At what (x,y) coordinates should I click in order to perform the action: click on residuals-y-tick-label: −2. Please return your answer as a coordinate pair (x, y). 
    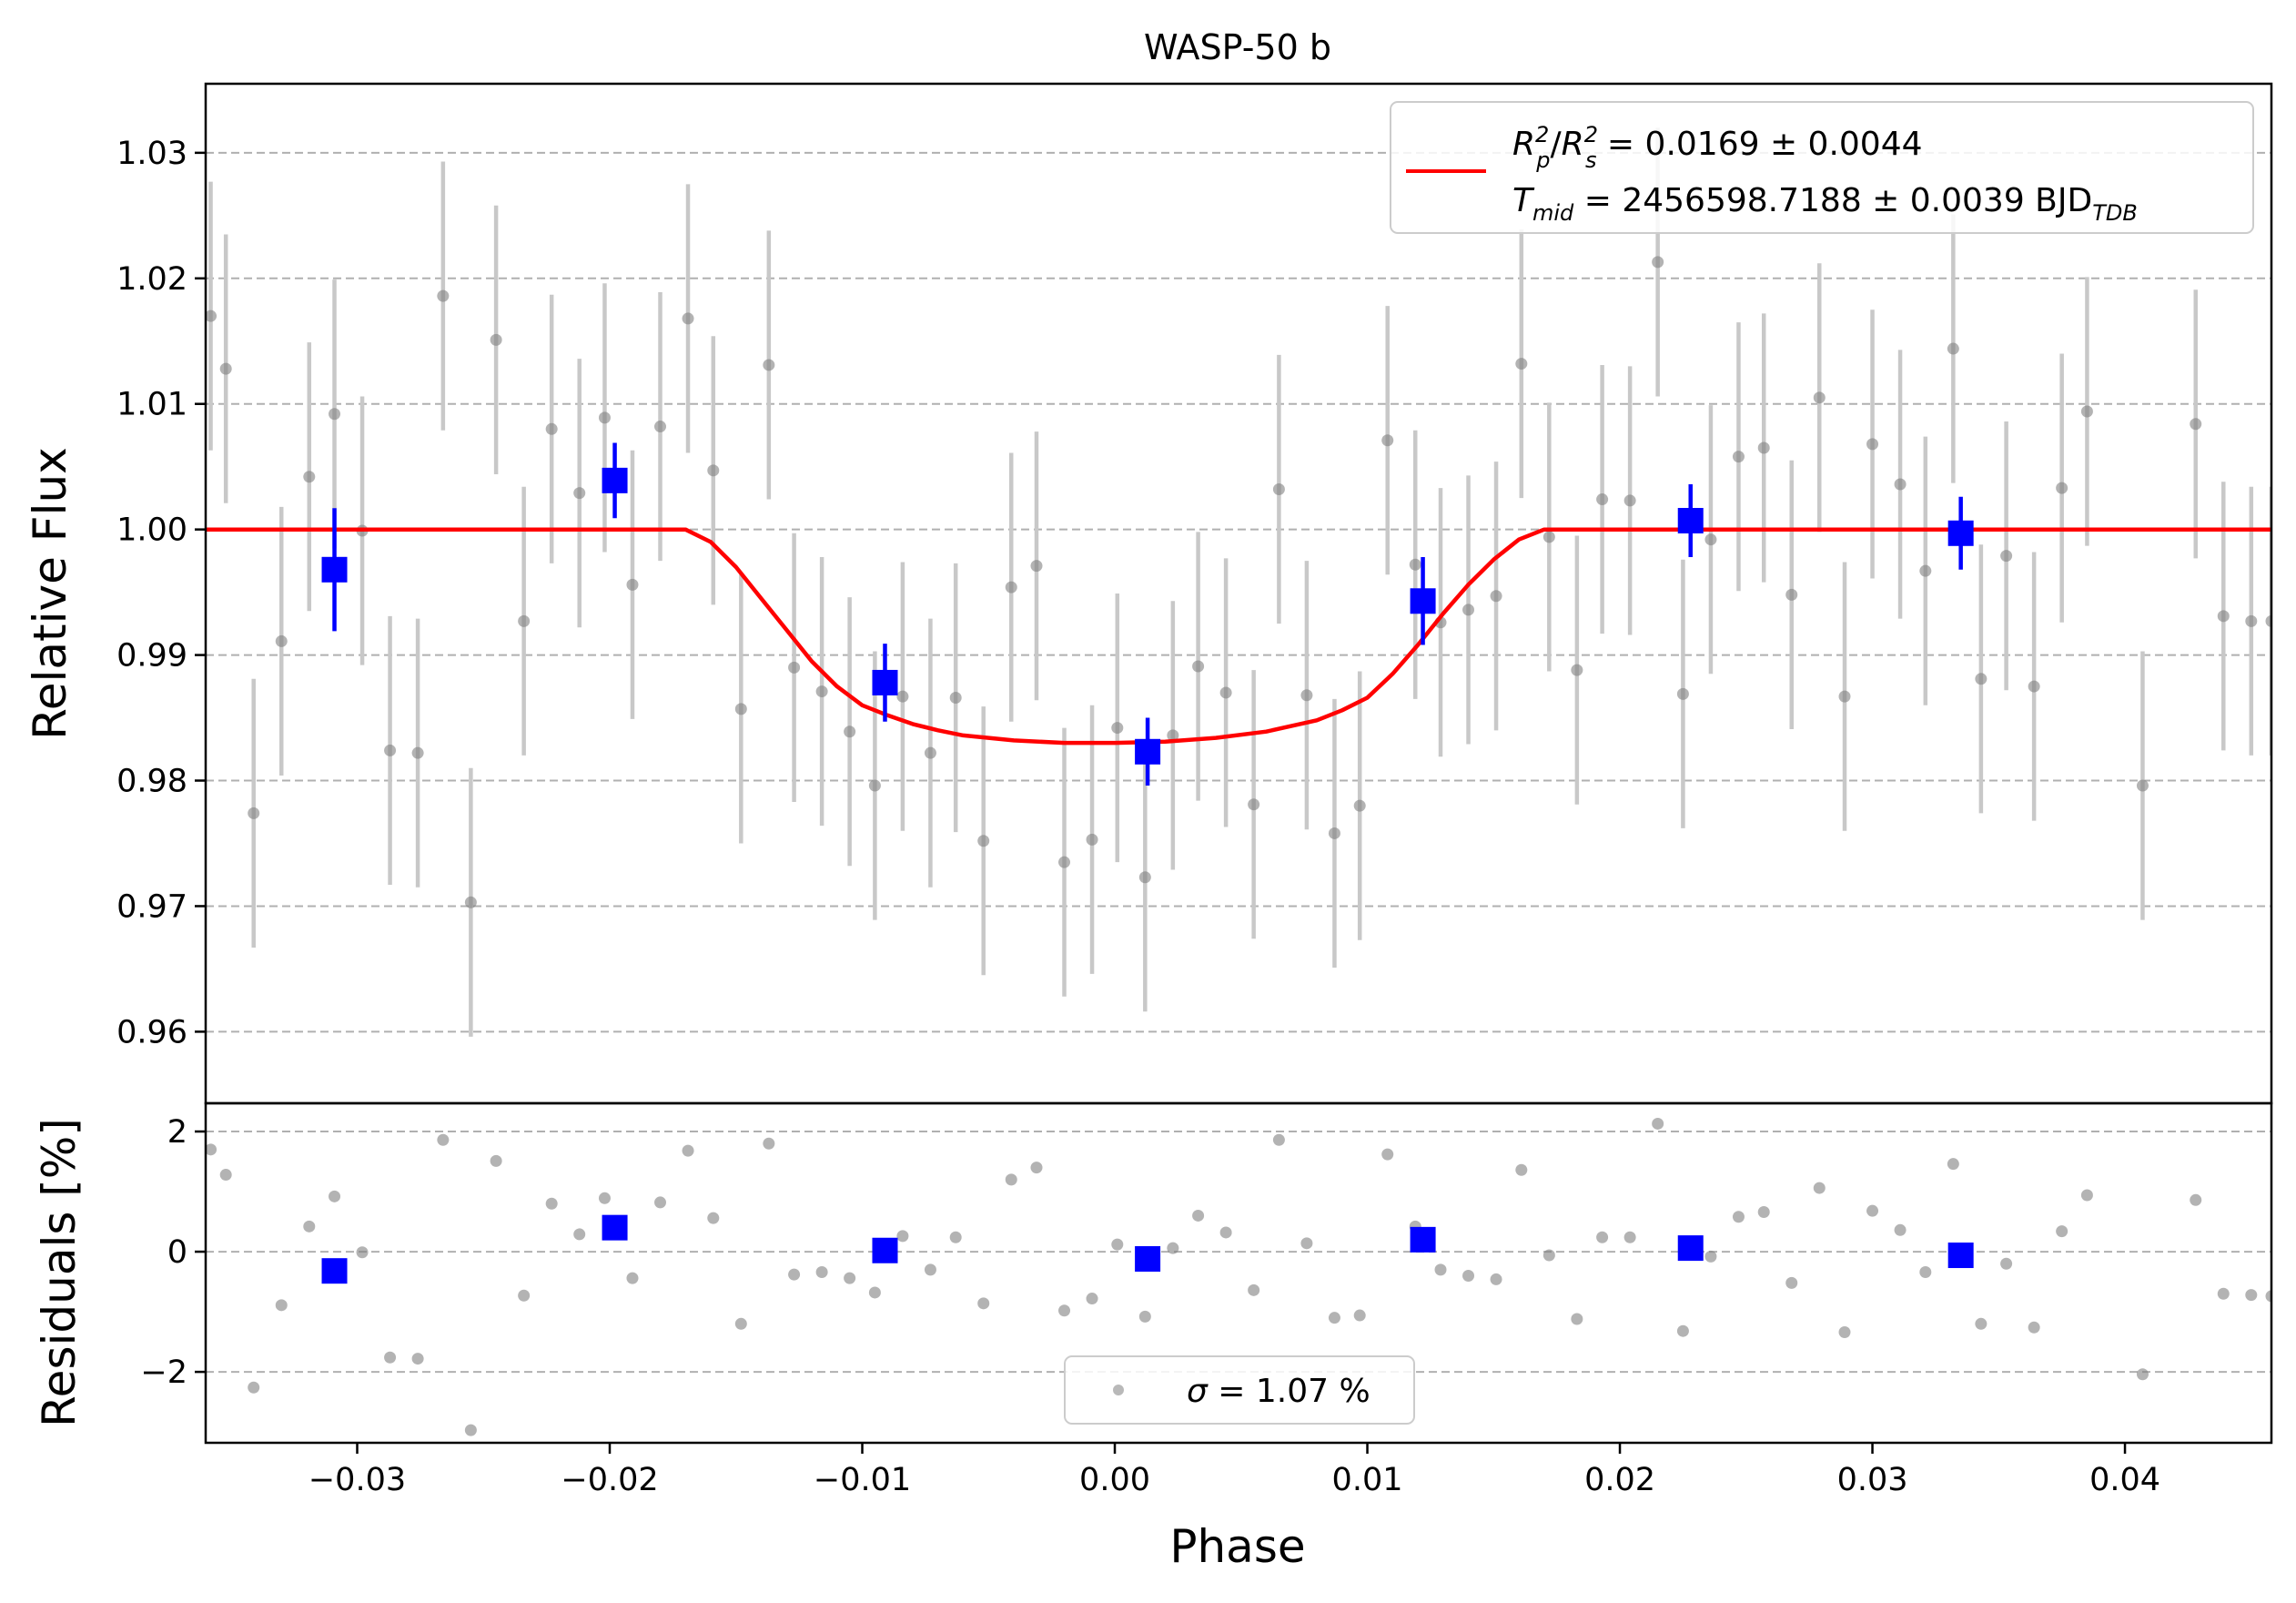
    Looking at the image, I should click on (164, 1372).